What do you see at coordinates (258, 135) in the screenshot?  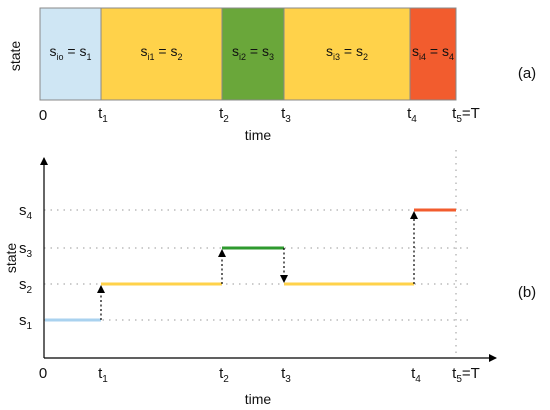 I see `panel-a-x-axis-label: time` at bounding box center [258, 135].